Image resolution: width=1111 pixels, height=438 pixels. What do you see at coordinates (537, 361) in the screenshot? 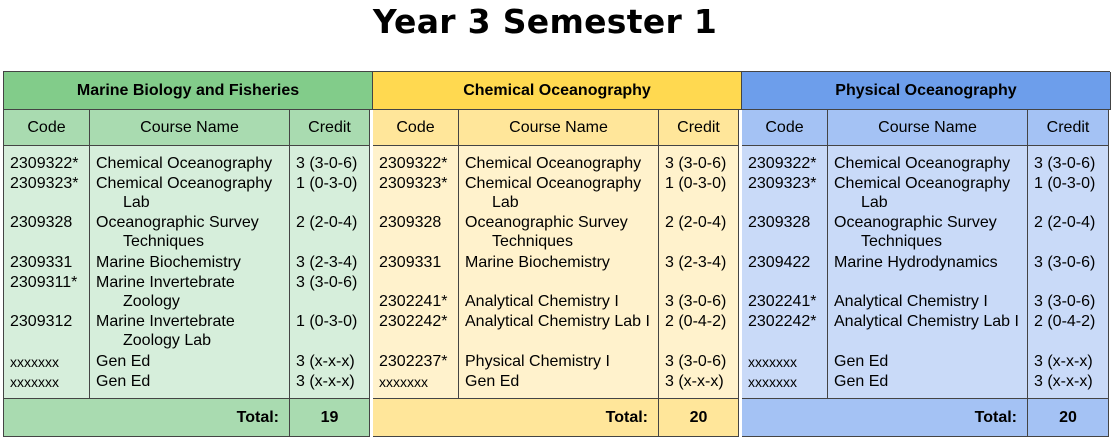
I see `course-name: Physical Chemistry I` at bounding box center [537, 361].